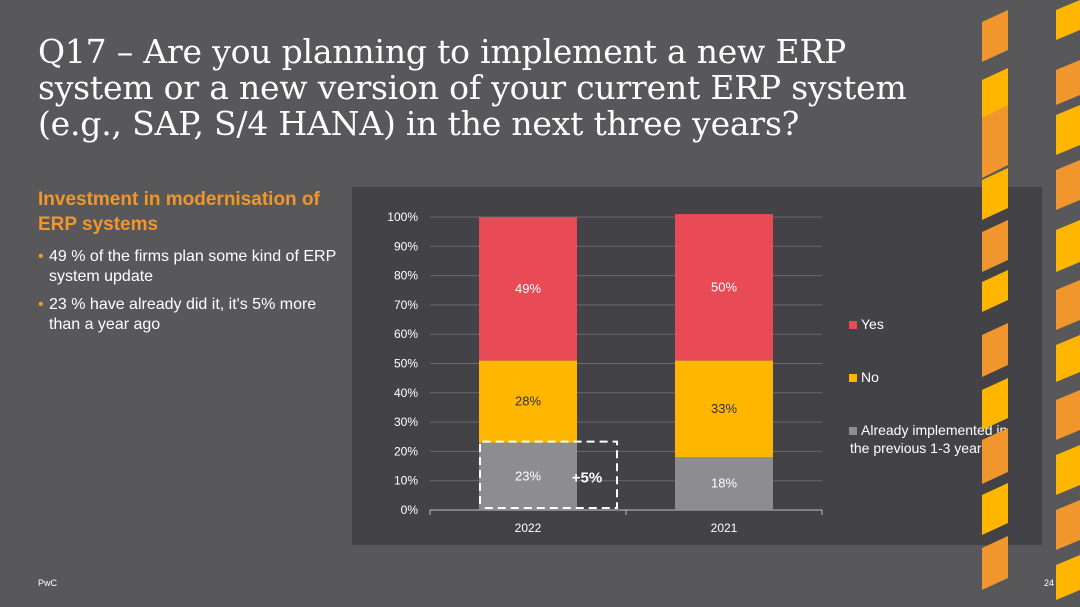 The height and width of the screenshot is (607, 1080). I want to click on y-tick-label: 70%, so click(406, 305).